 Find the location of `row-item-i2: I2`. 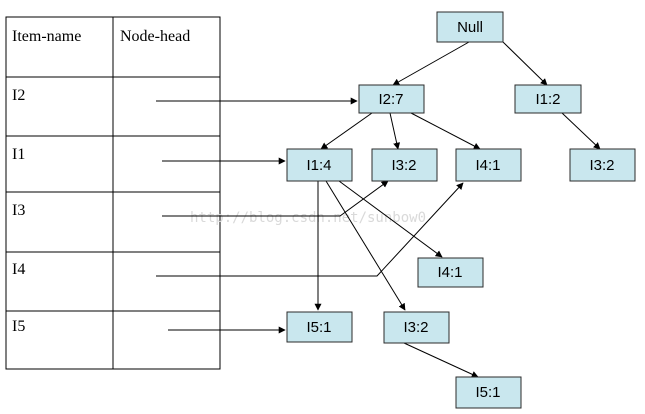

row-item-i2: I2 is located at coordinates (18, 95).